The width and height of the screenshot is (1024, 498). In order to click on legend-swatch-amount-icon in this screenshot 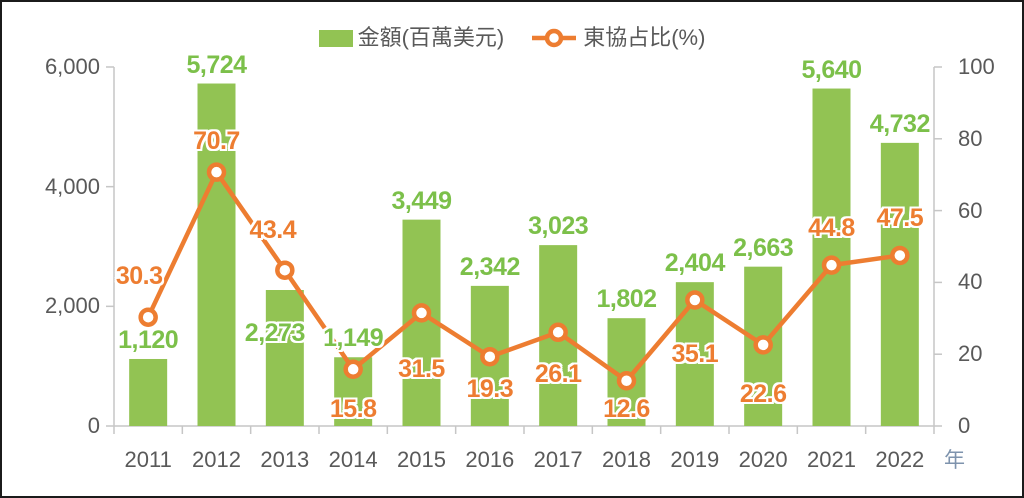, I will do `click(335, 38)`.